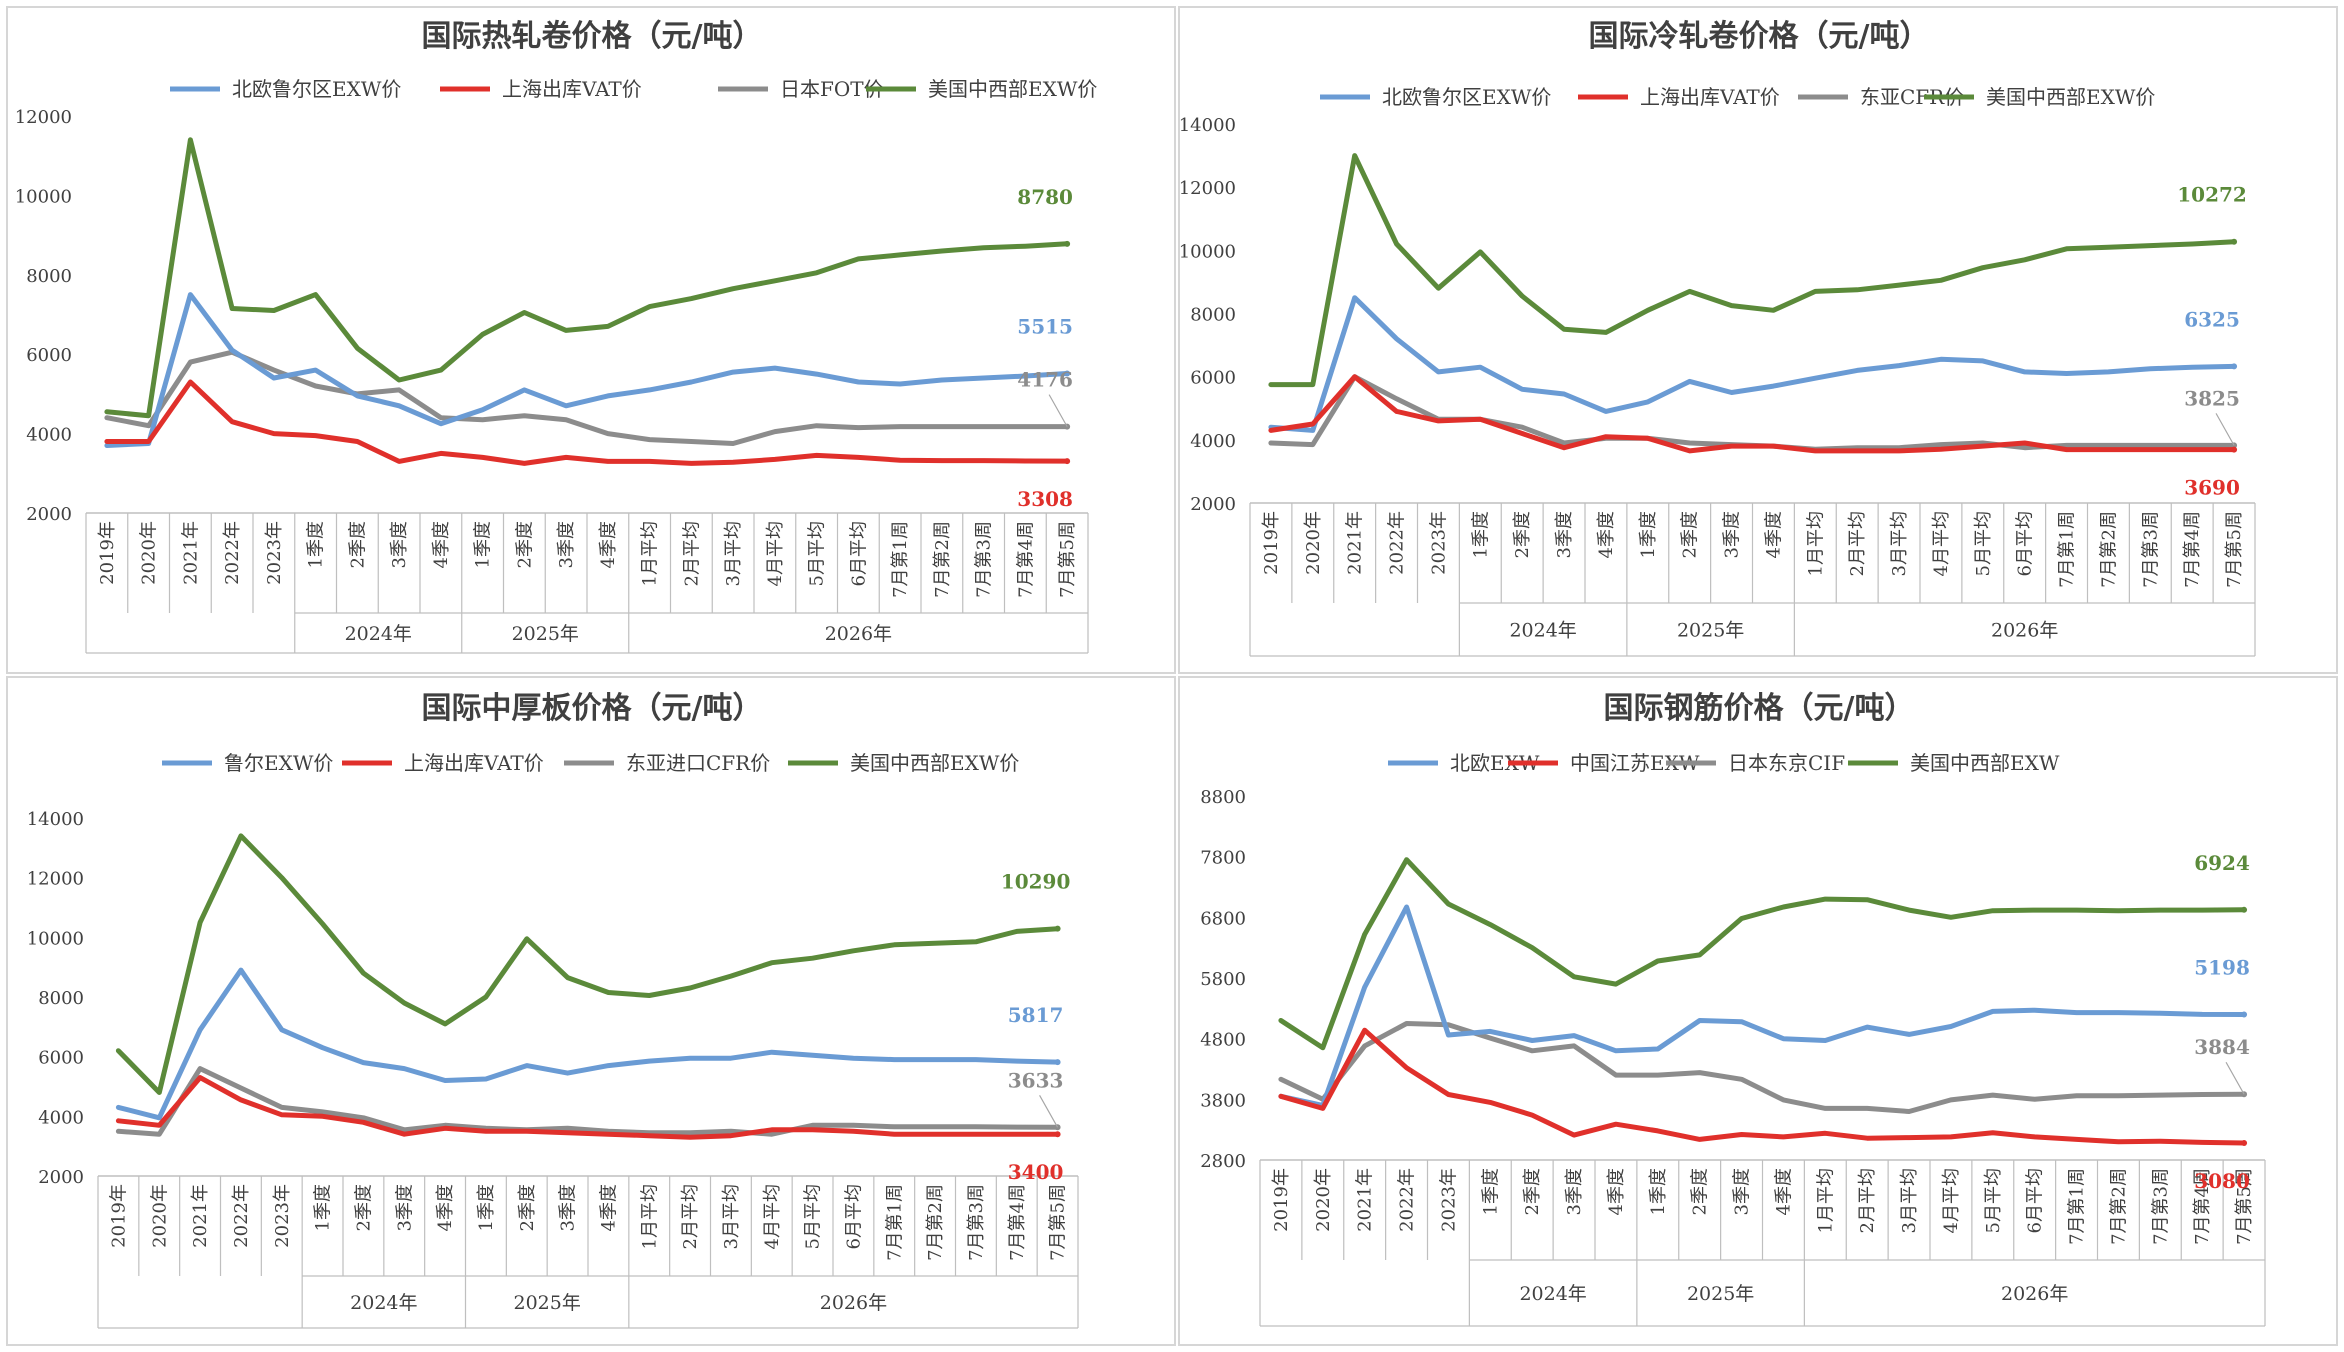  Describe the element at coordinates (894, 1222) in the screenshot. I see `x-tick-label: 7月第1周` at that location.